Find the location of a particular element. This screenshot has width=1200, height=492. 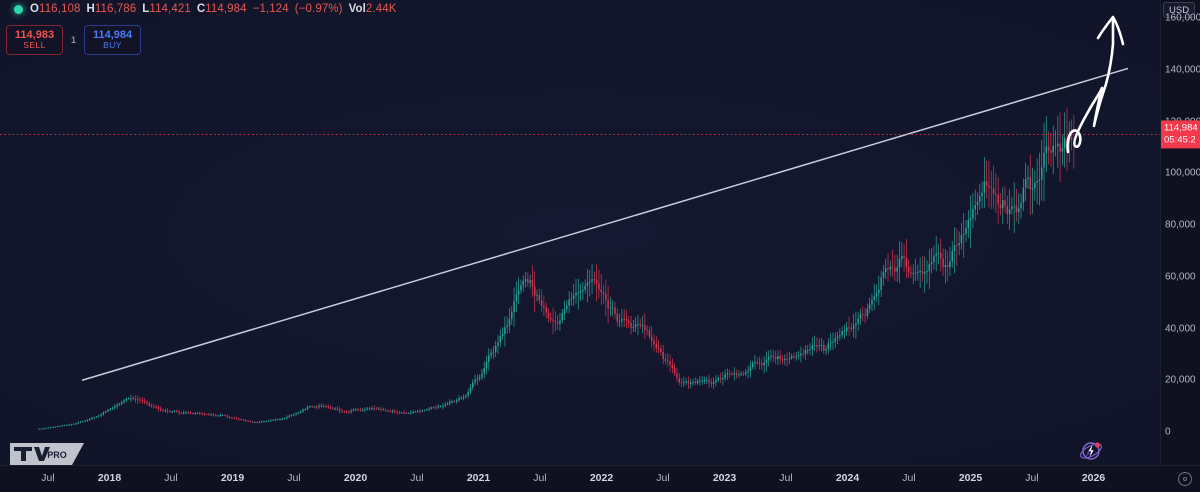

ohlc-open-value: 116,108 is located at coordinates (60, 9).